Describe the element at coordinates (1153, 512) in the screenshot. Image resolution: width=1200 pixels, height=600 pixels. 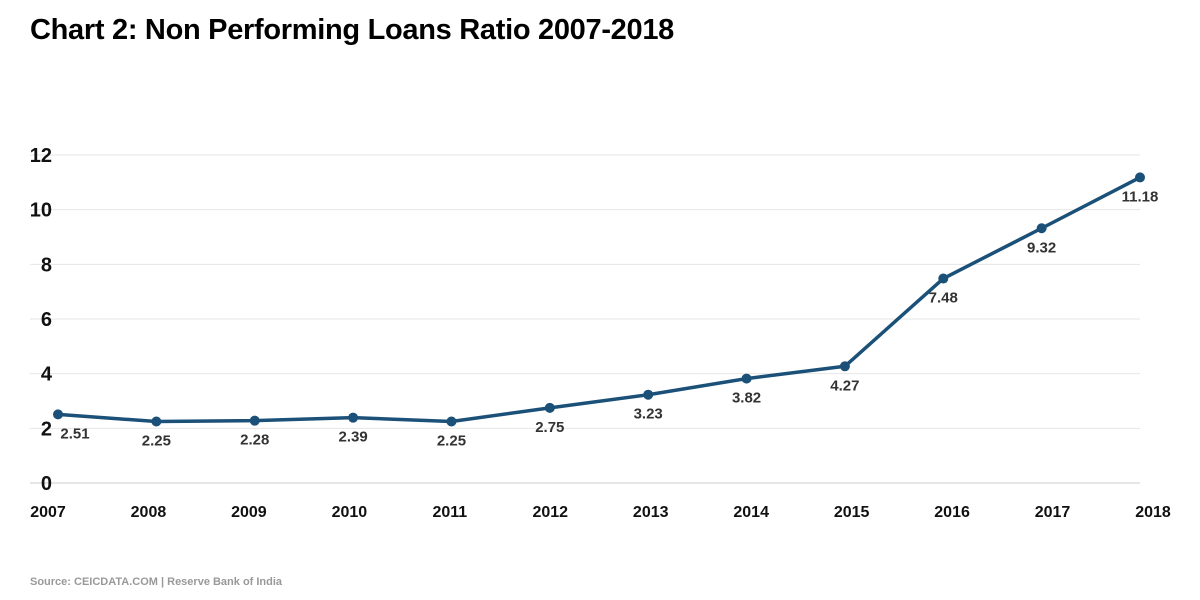
I see `x-tick-label: 2018` at that location.